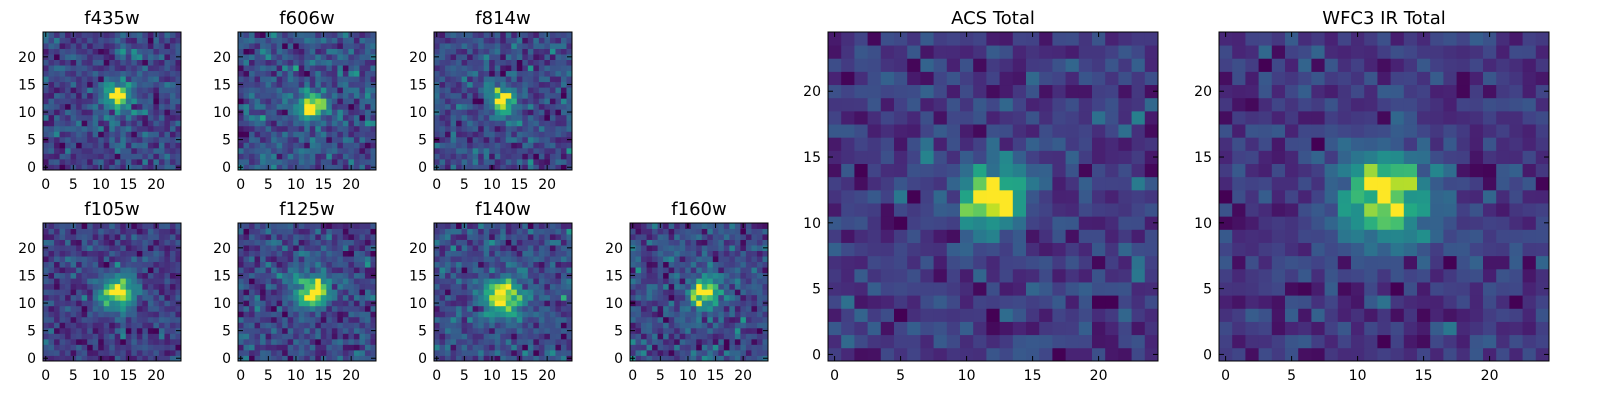 The width and height of the screenshot is (1600, 400). What do you see at coordinates (492, 185) in the screenshot?
I see `x-tick-label: 10` at bounding box center [492, 185].